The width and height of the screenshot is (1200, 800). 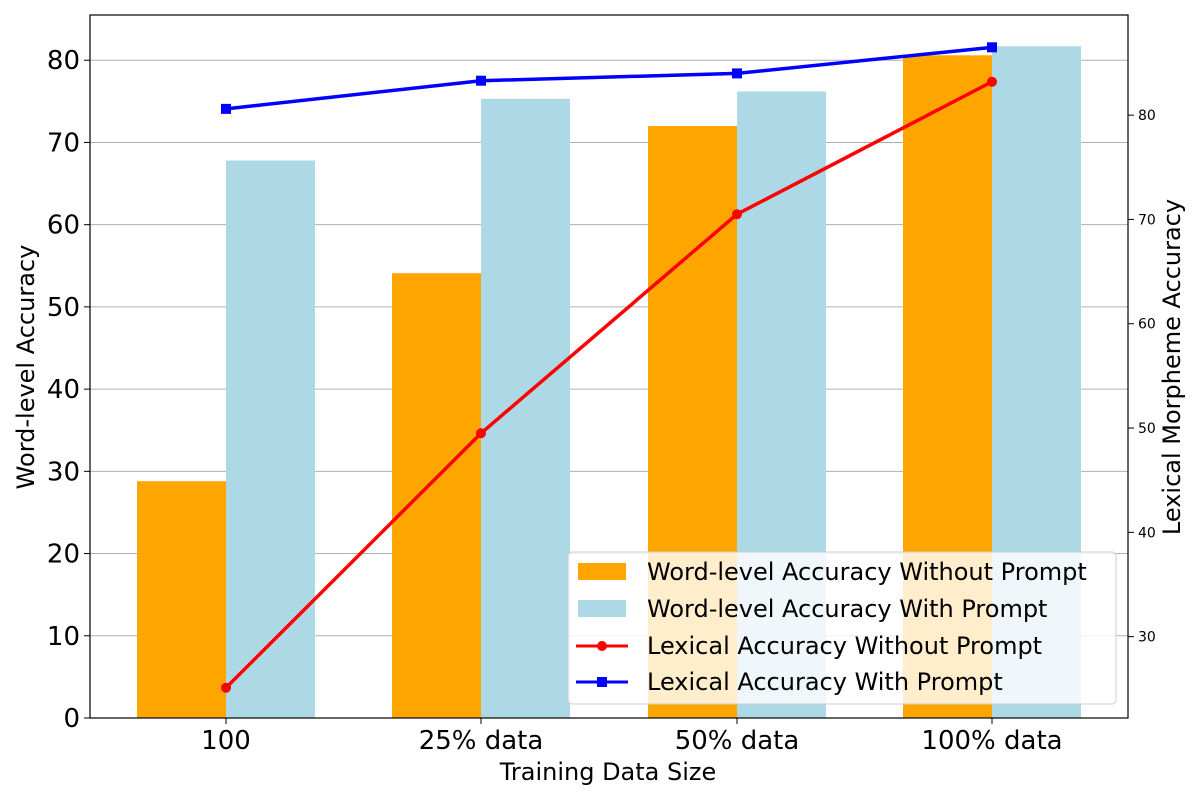 What do you see at coordinates (867, 572) in the screenshot?
I see `legend-label-bar-without-prompt: Word-level Accuracy Without Prompt` at bounding box center [867, 572].